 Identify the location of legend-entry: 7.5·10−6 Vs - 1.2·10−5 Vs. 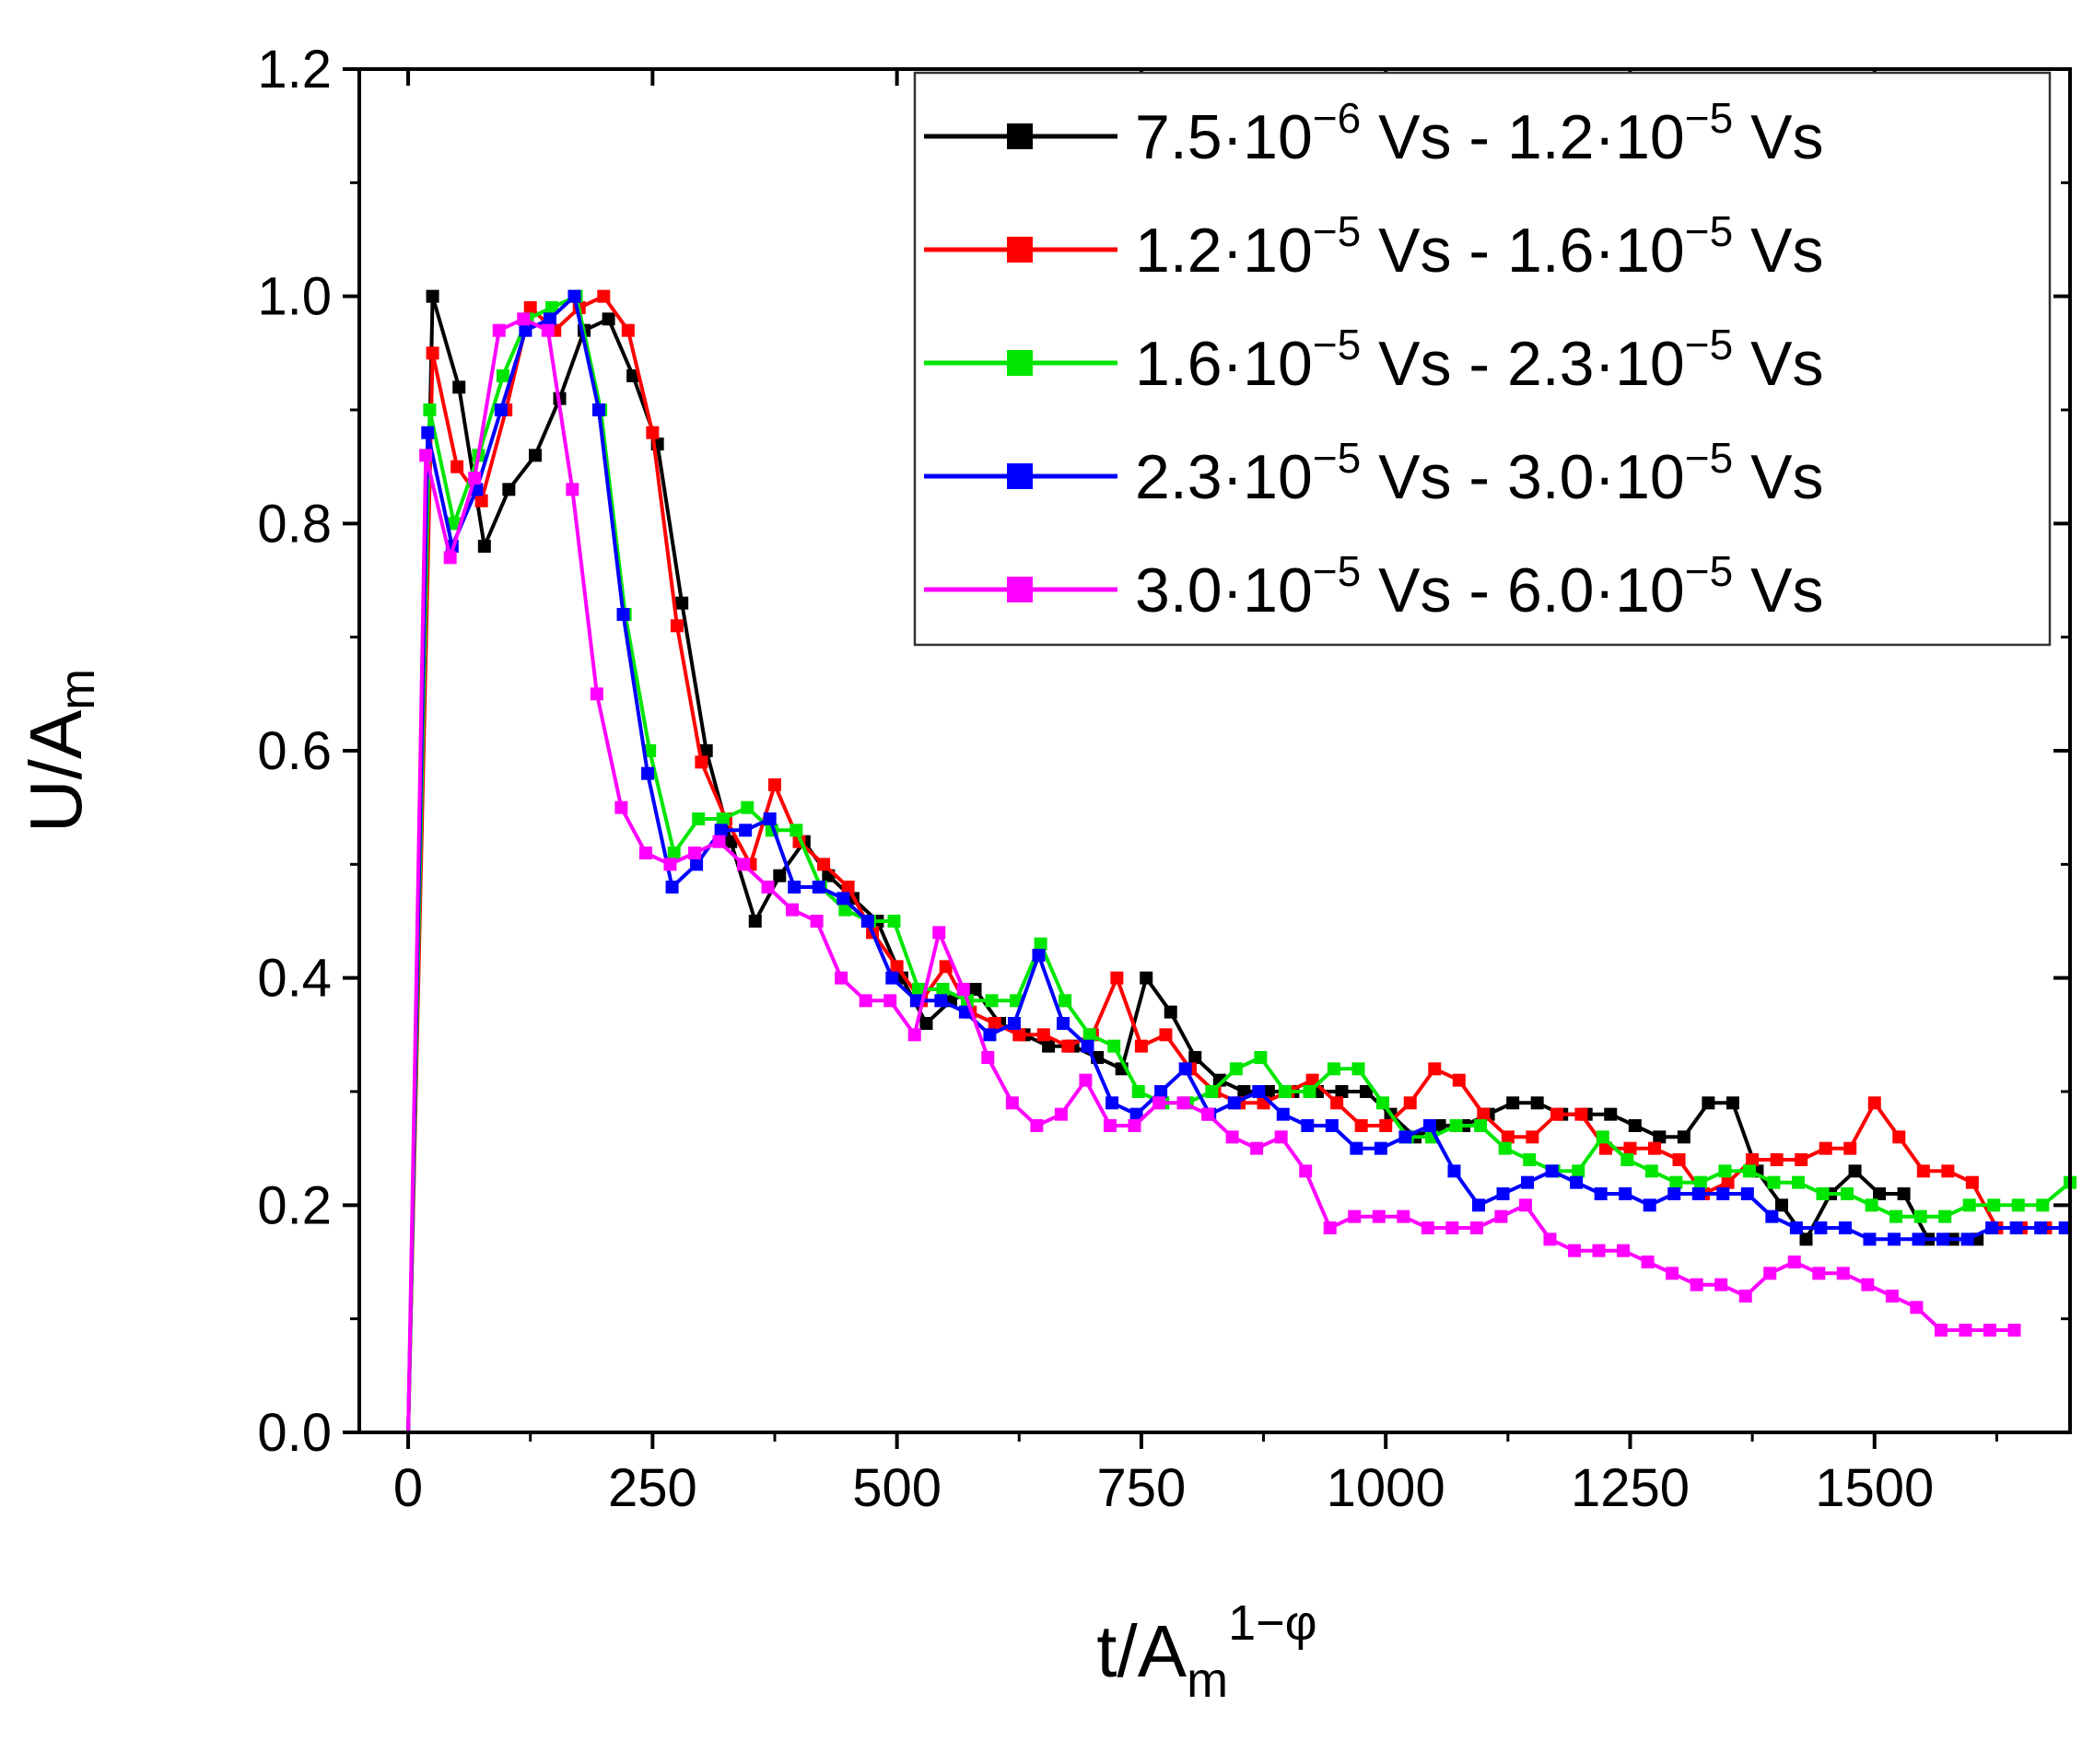
(1373, 133).